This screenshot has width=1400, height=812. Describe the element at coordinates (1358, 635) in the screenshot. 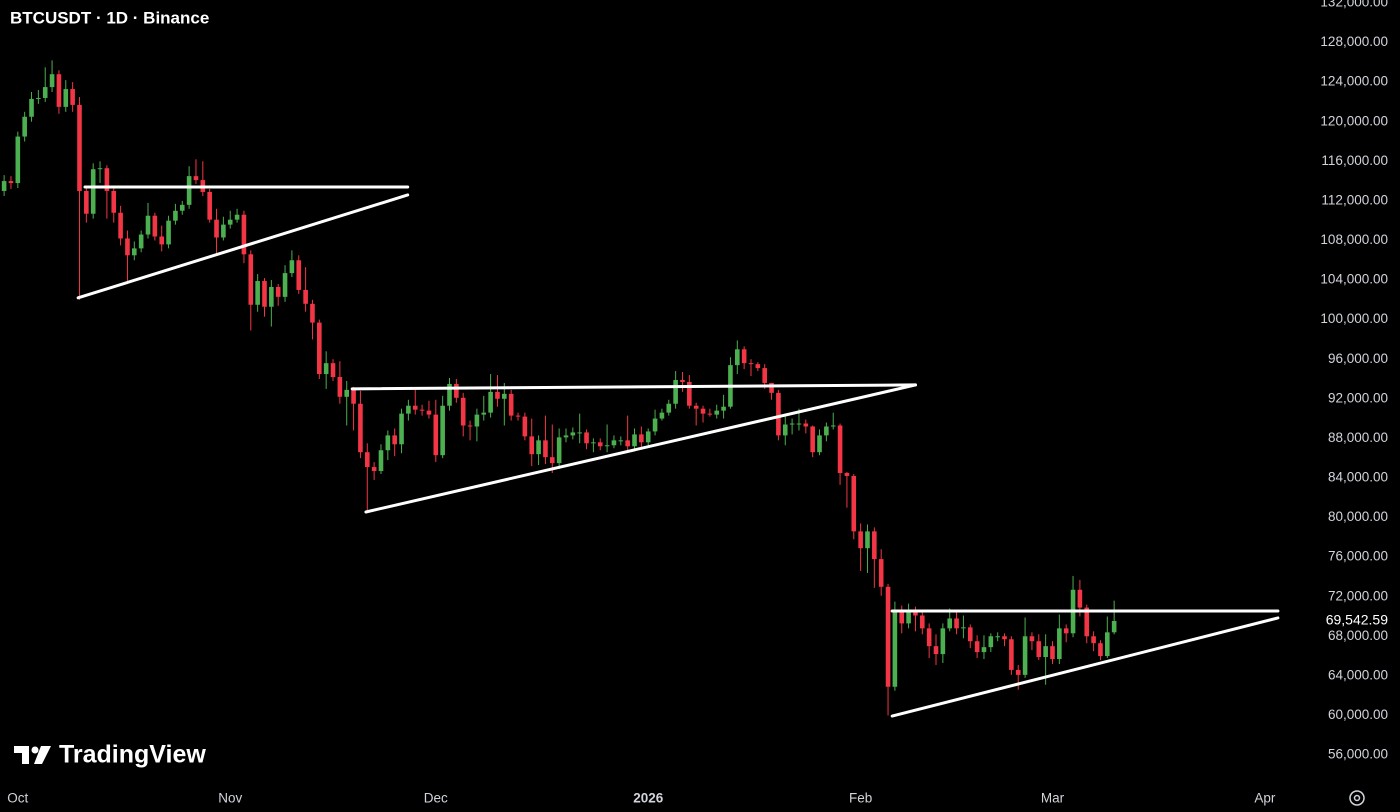

I see `y-tick-label: 68,000.00` at that location.